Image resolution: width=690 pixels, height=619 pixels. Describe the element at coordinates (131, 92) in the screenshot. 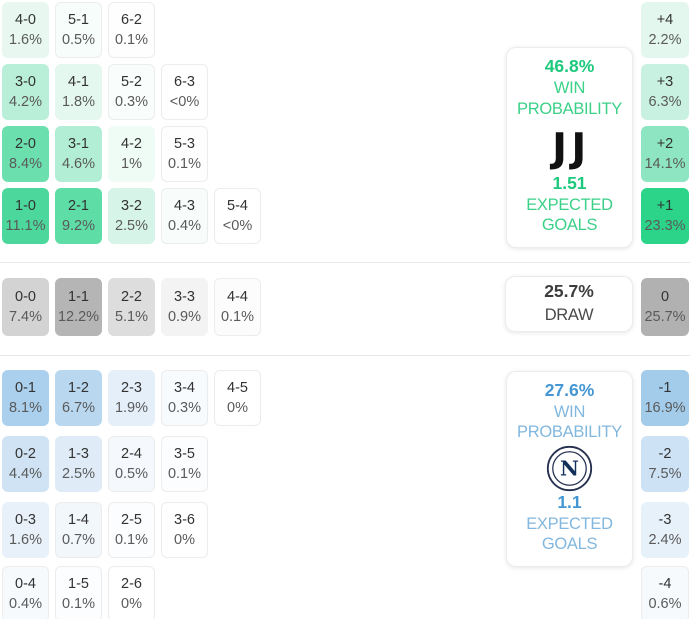

I see `score-cell-5-2: 5-2 0.3%` at that location.